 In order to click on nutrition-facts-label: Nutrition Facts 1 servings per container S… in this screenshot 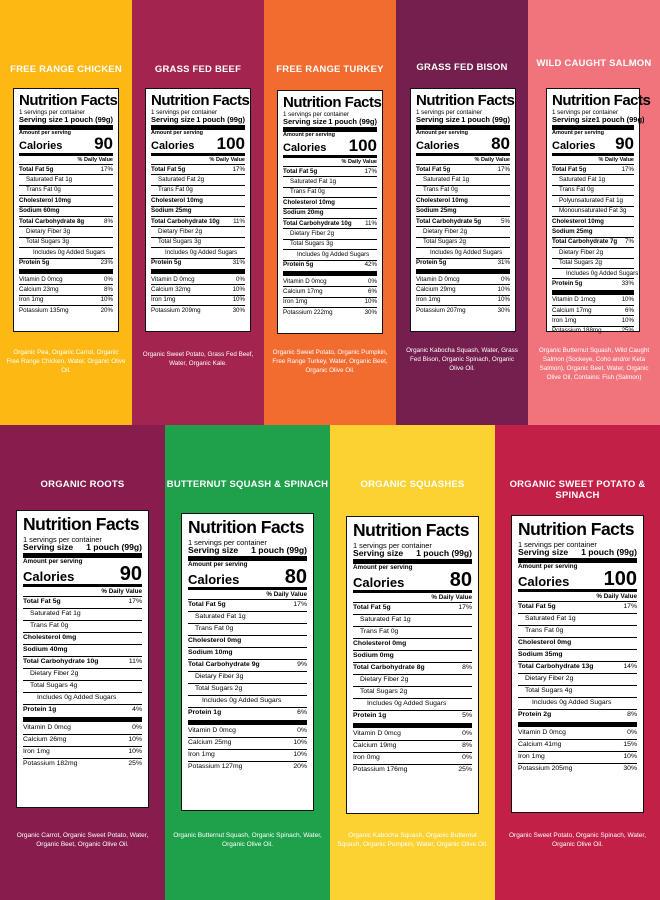, I will do `click(198, 210)`.